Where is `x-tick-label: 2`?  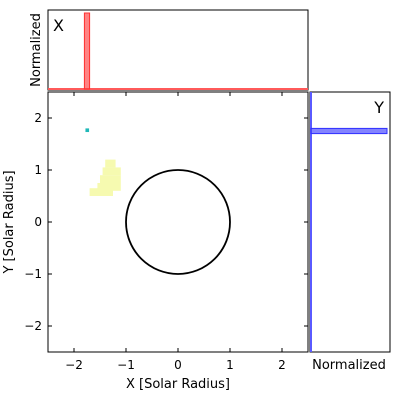
x-tick-label: 2 is located at coordinates (282, 365).